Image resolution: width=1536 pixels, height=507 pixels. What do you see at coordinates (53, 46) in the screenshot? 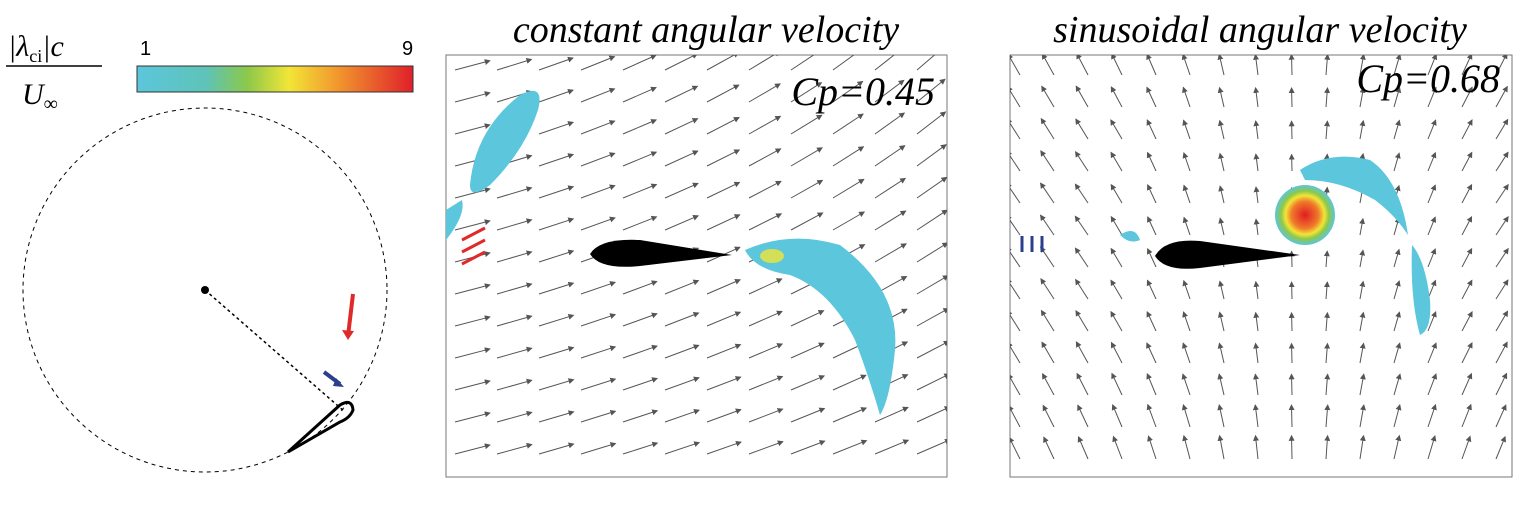
I see `label-part: |c` at bounding box center [53, 46].